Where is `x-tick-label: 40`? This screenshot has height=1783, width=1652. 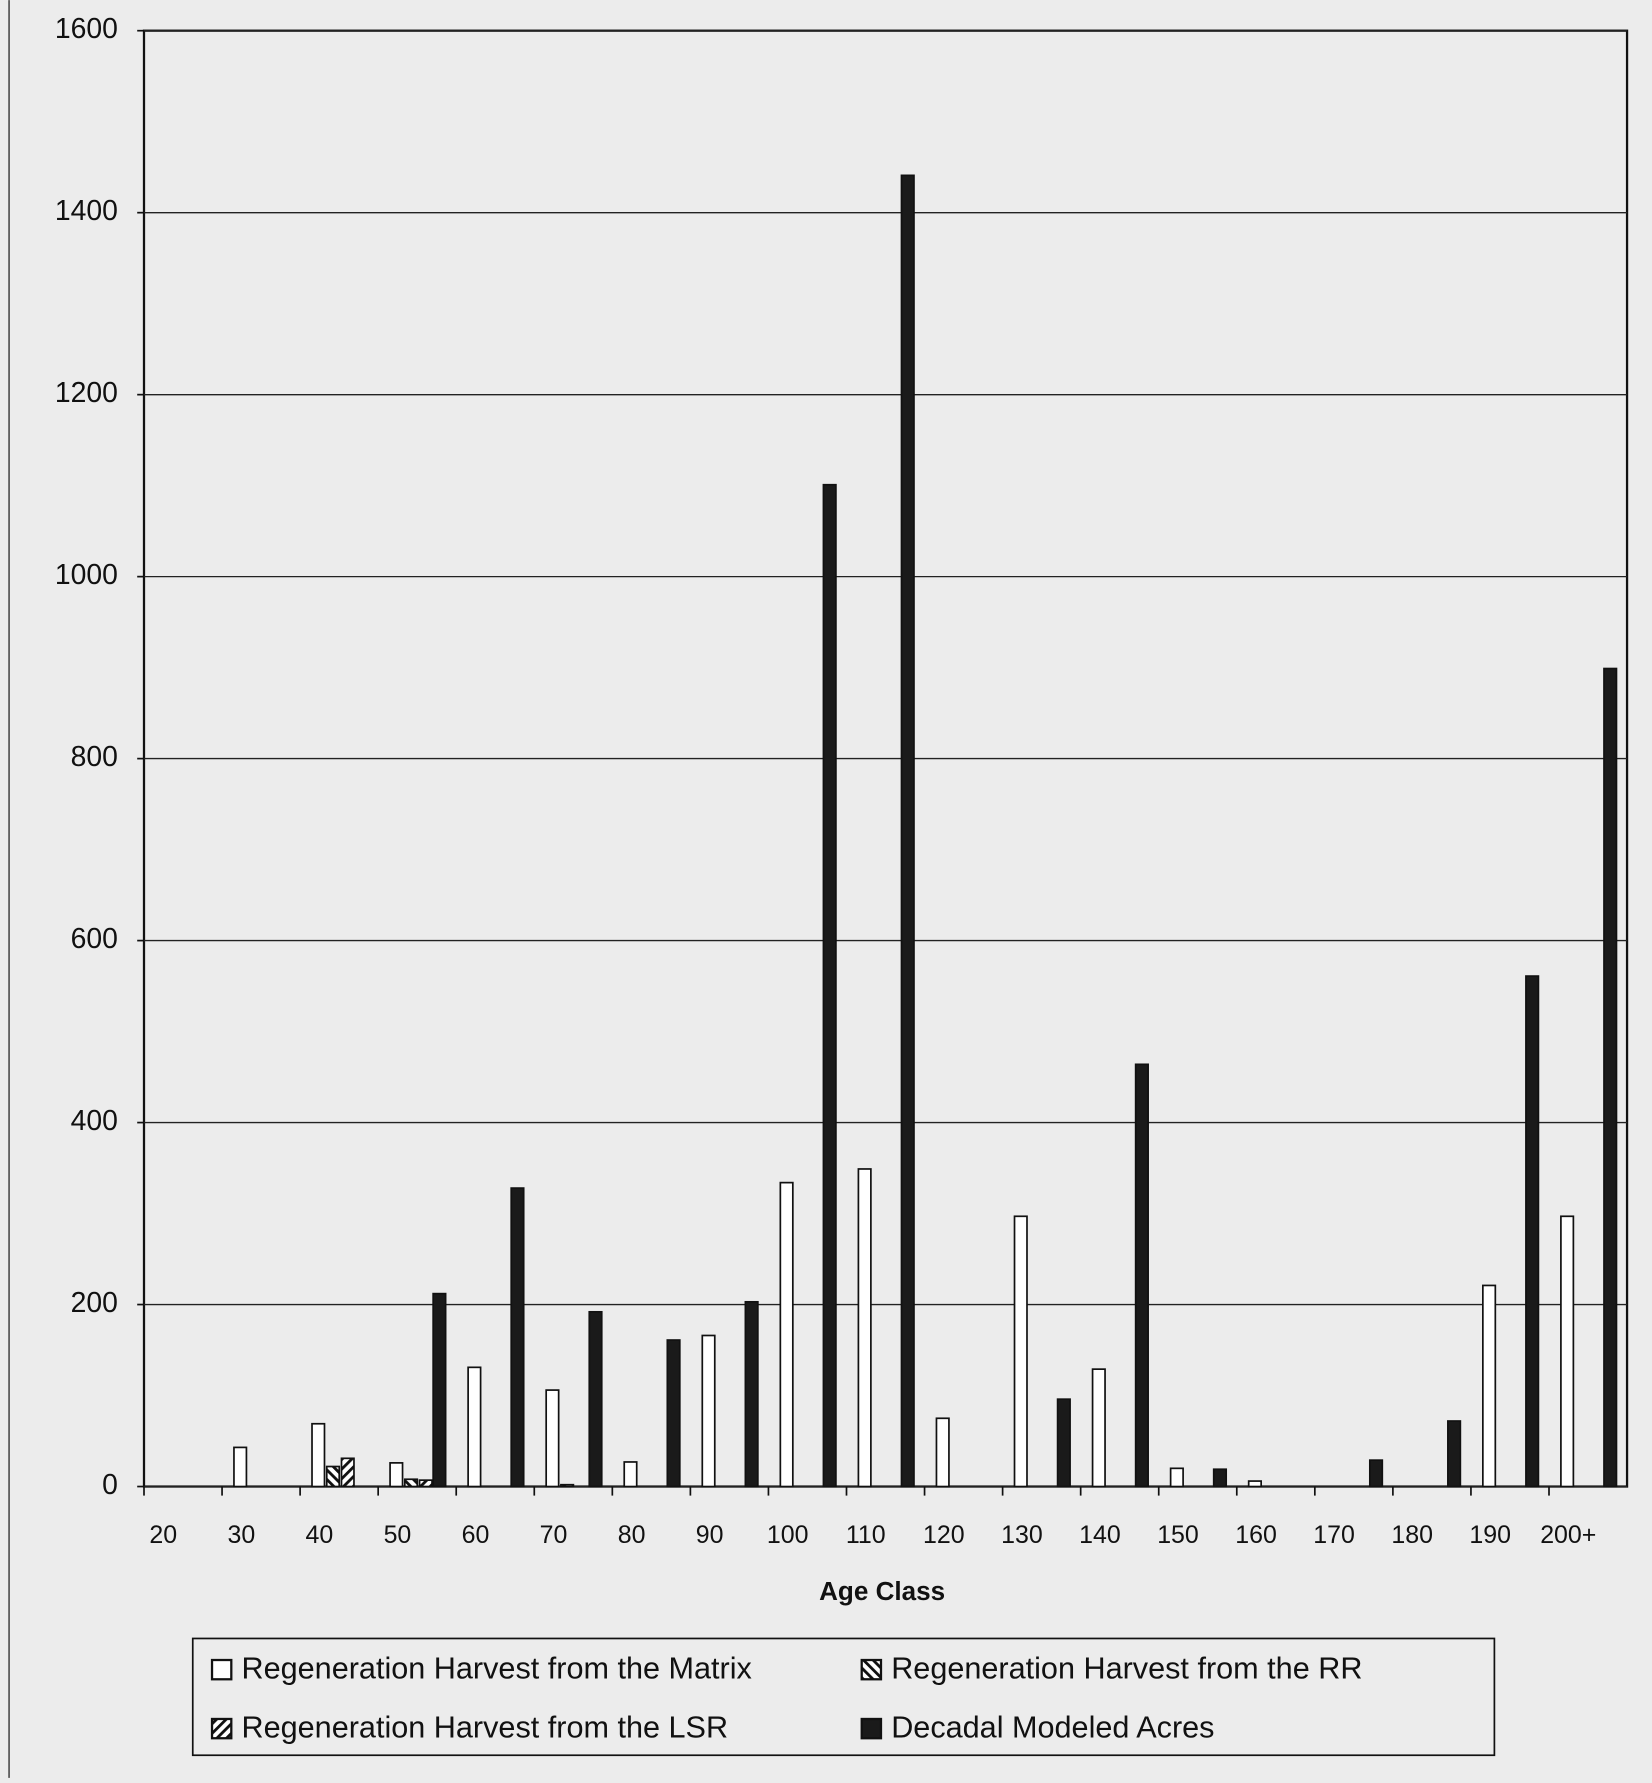
x-tick-label: 40 is located at coordinates (320, 1535).